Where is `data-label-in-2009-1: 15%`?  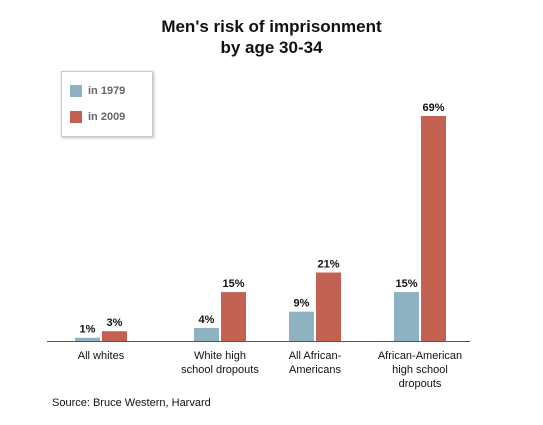
data-label-in-2009-1: 15% is located at coordinates (233, 284).